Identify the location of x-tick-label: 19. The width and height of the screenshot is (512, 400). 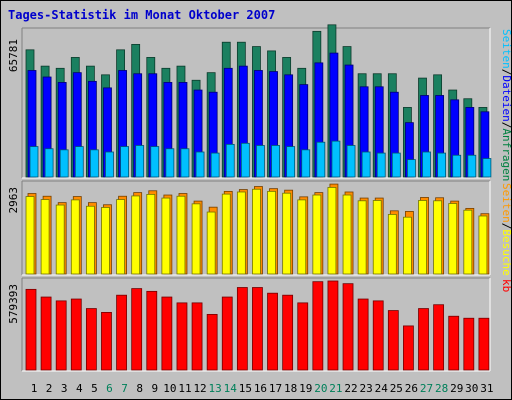
(305, 388).